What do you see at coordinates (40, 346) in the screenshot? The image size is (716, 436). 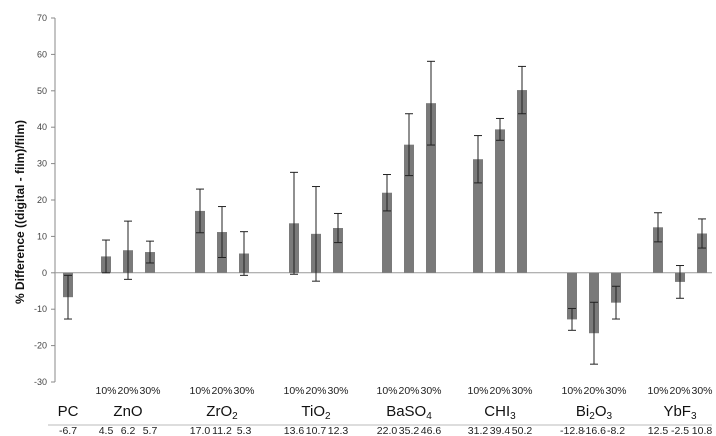 I see `y-tick-label: -20` at bounding box center [40, 346].